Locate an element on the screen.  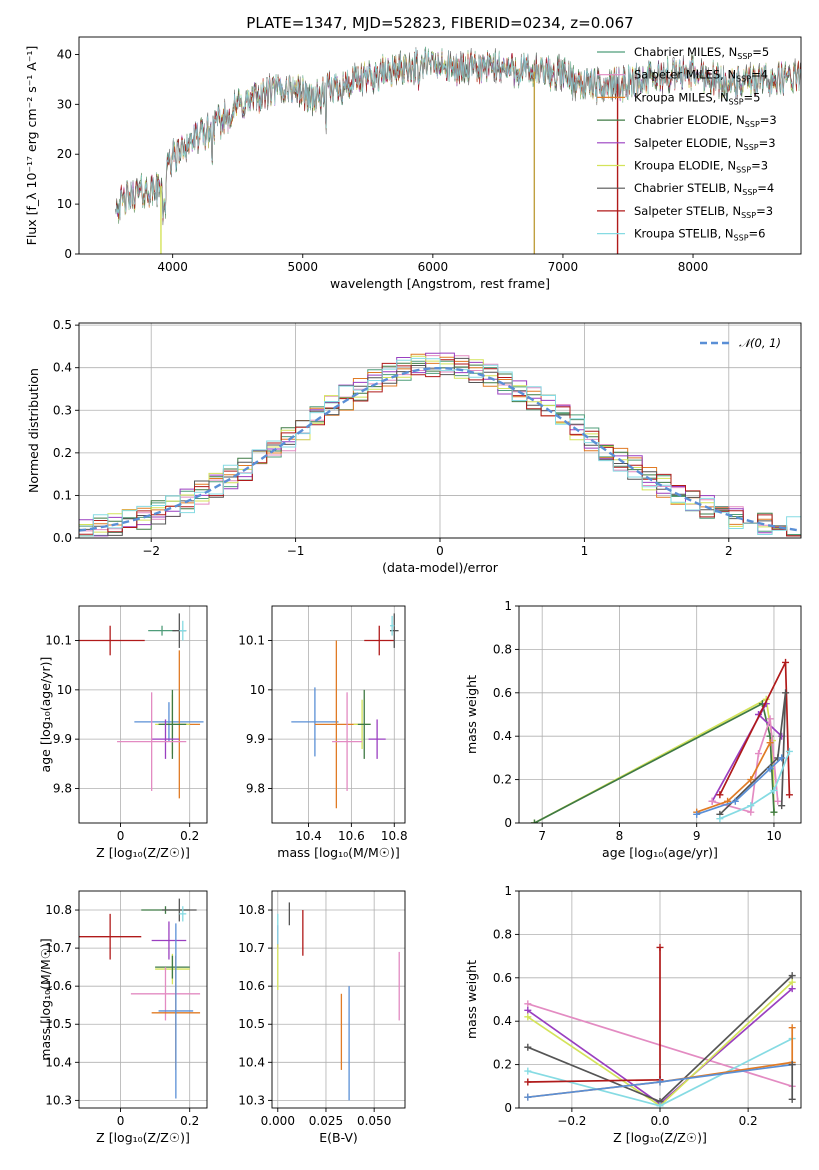
legend-entry: Salpeter STELIB, NSSP=3 is located at coordinates (703, 212).